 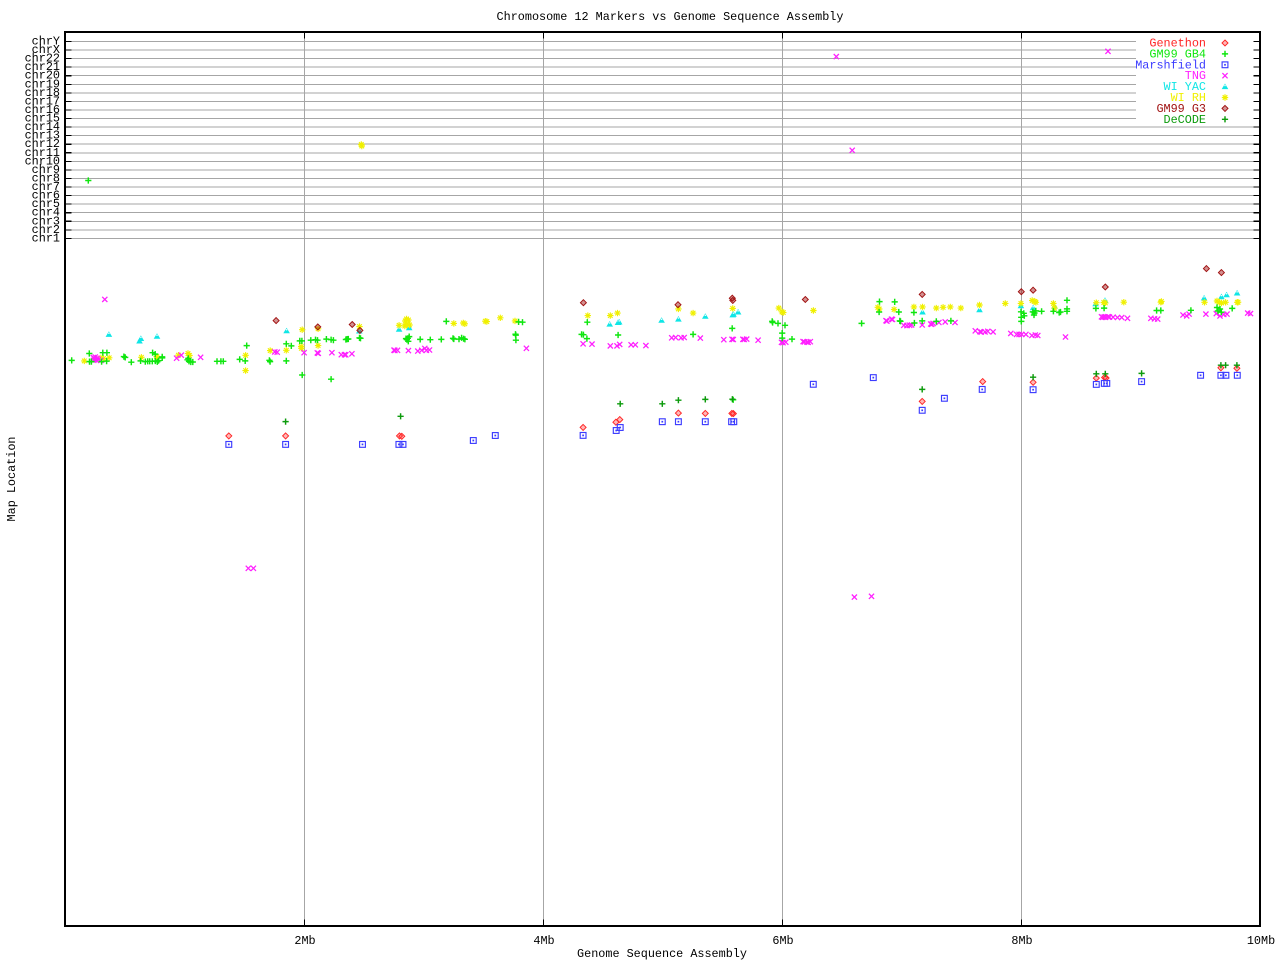 What do you see at coordinates (46, 230) in the screenshot?
I see `svg-text: chr2` at bounding box center [46, 230].